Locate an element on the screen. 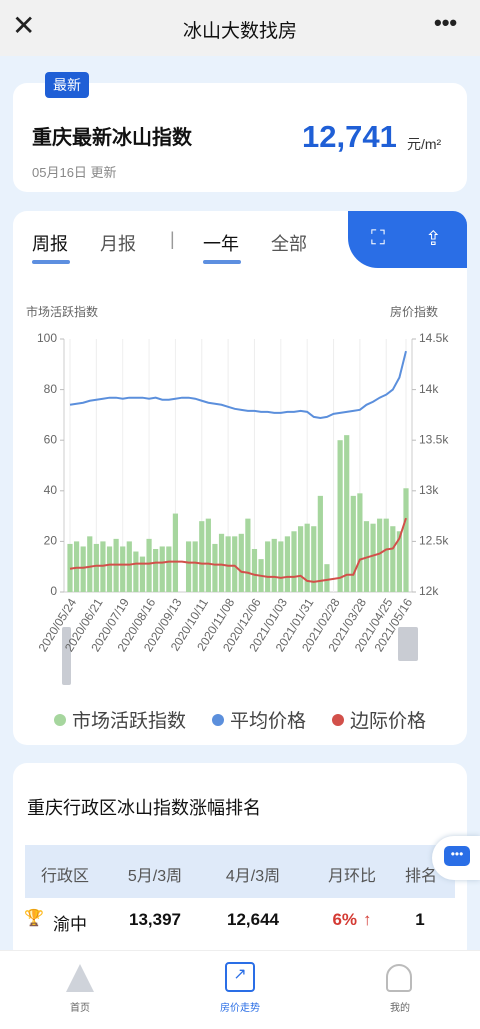 This screenshot has height=1029, width=480. y-tick-label: 0 is located at coordinates (53, 591).